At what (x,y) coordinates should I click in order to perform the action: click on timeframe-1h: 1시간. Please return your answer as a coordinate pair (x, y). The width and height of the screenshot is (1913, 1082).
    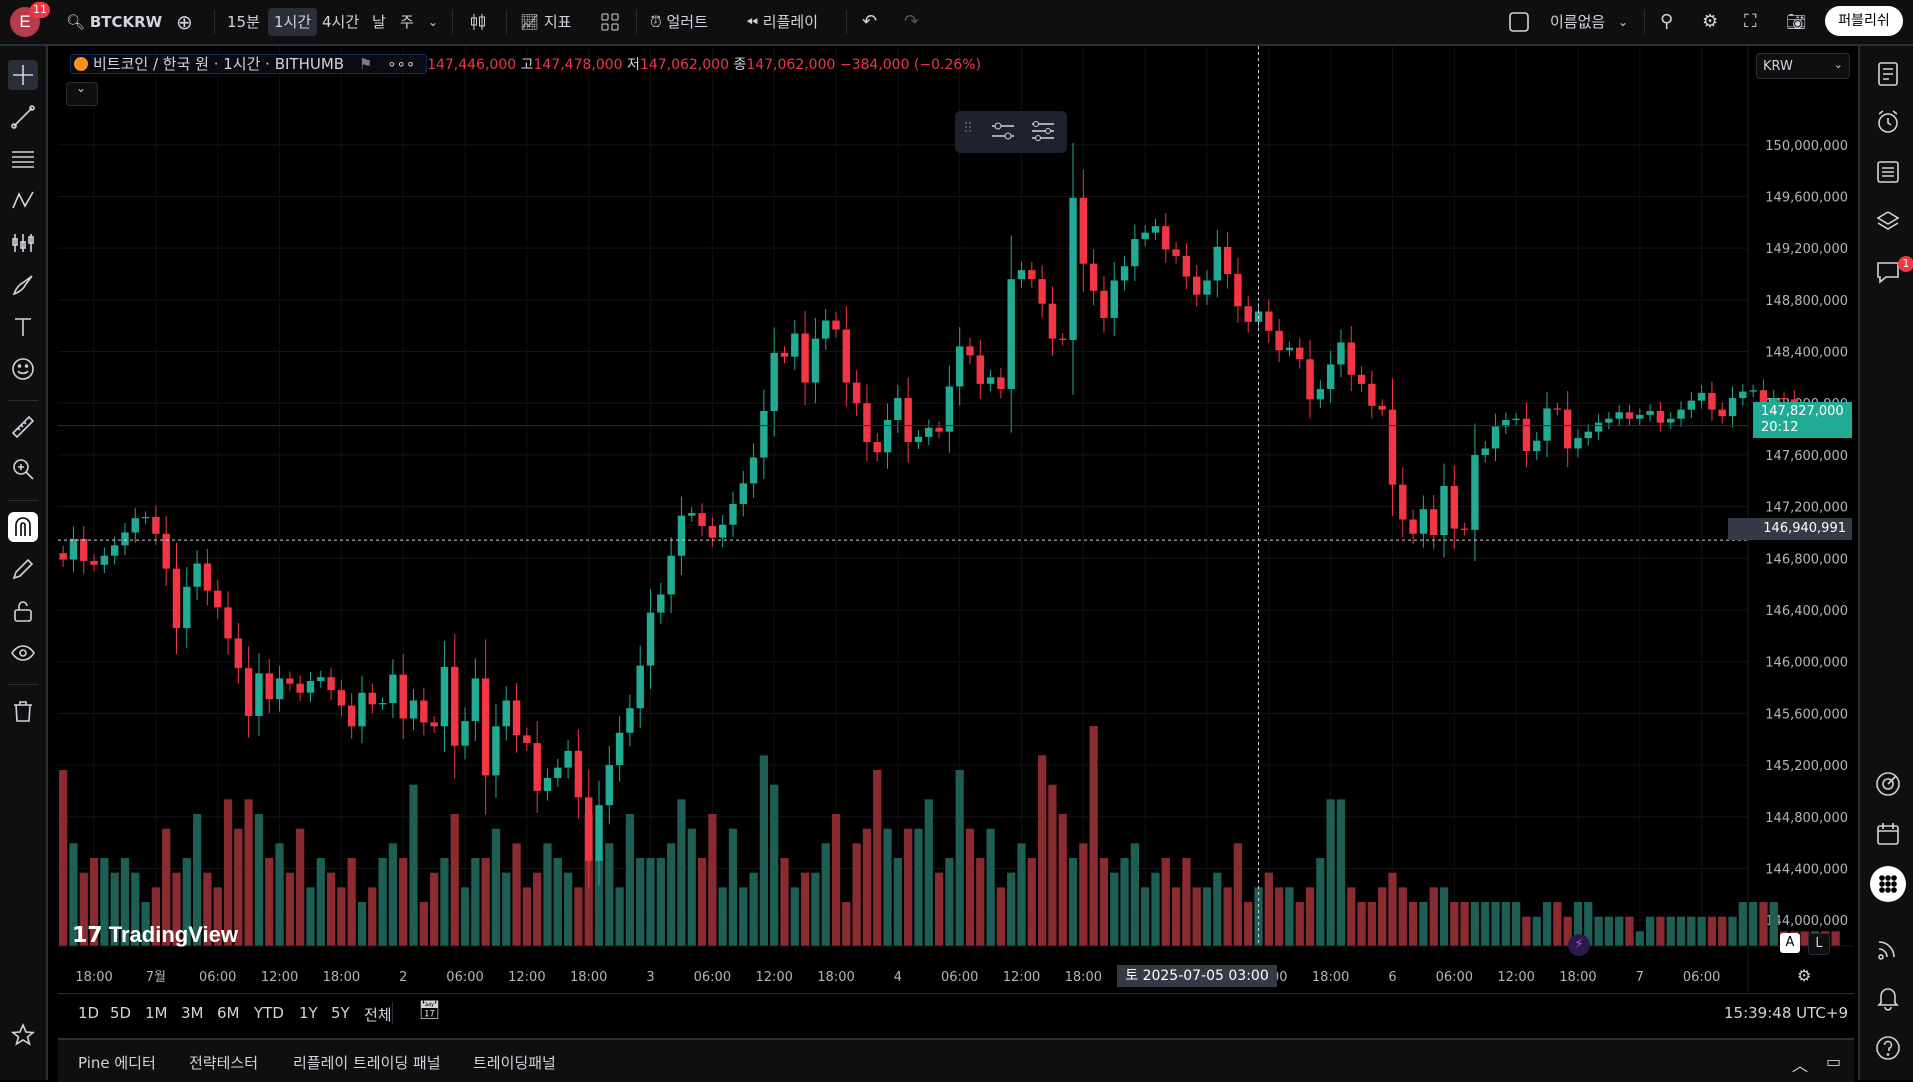
    Looking at the image, I should click on (293, 22).